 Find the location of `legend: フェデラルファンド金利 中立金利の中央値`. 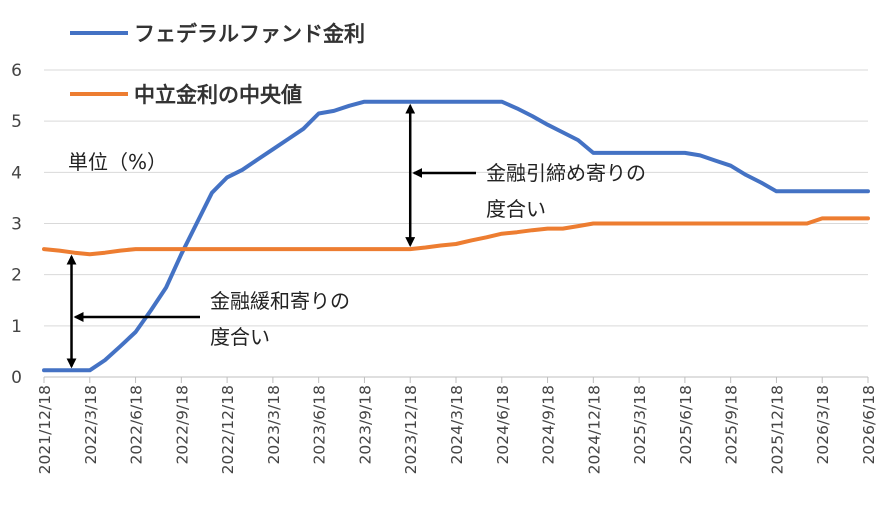

legend: フェデラルファンド金利 中立金利の中央値 is located at coordinates (217, 64).